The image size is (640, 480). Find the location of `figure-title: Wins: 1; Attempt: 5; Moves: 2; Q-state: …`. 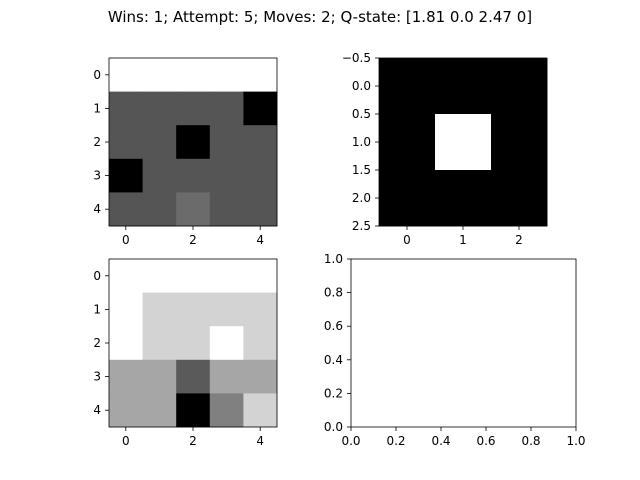

figure-title: Wins: 1; Attempt: 5; Moves: 2; Q-state: … is located at coordinates (320, 17).